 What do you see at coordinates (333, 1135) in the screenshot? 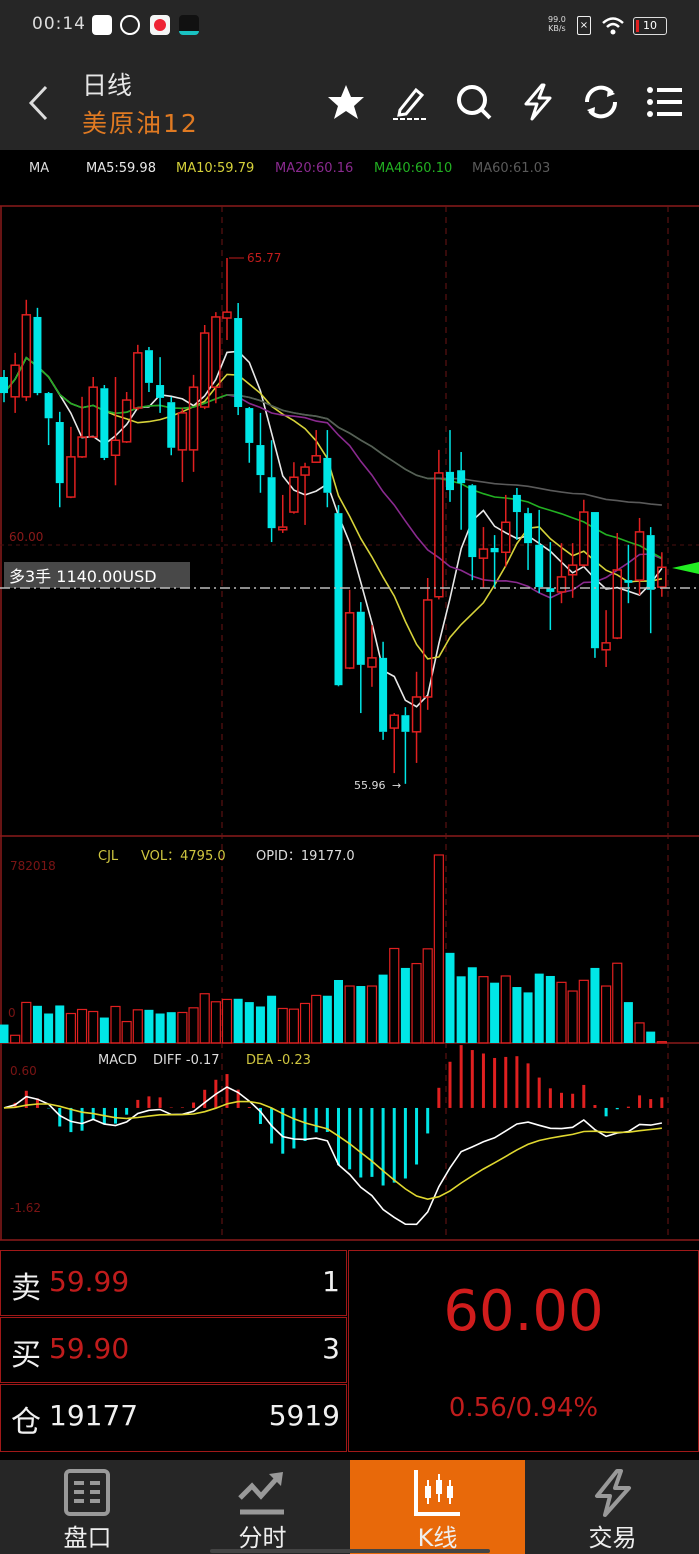
I see `macd-panel` at bounding box center [333, 1135].